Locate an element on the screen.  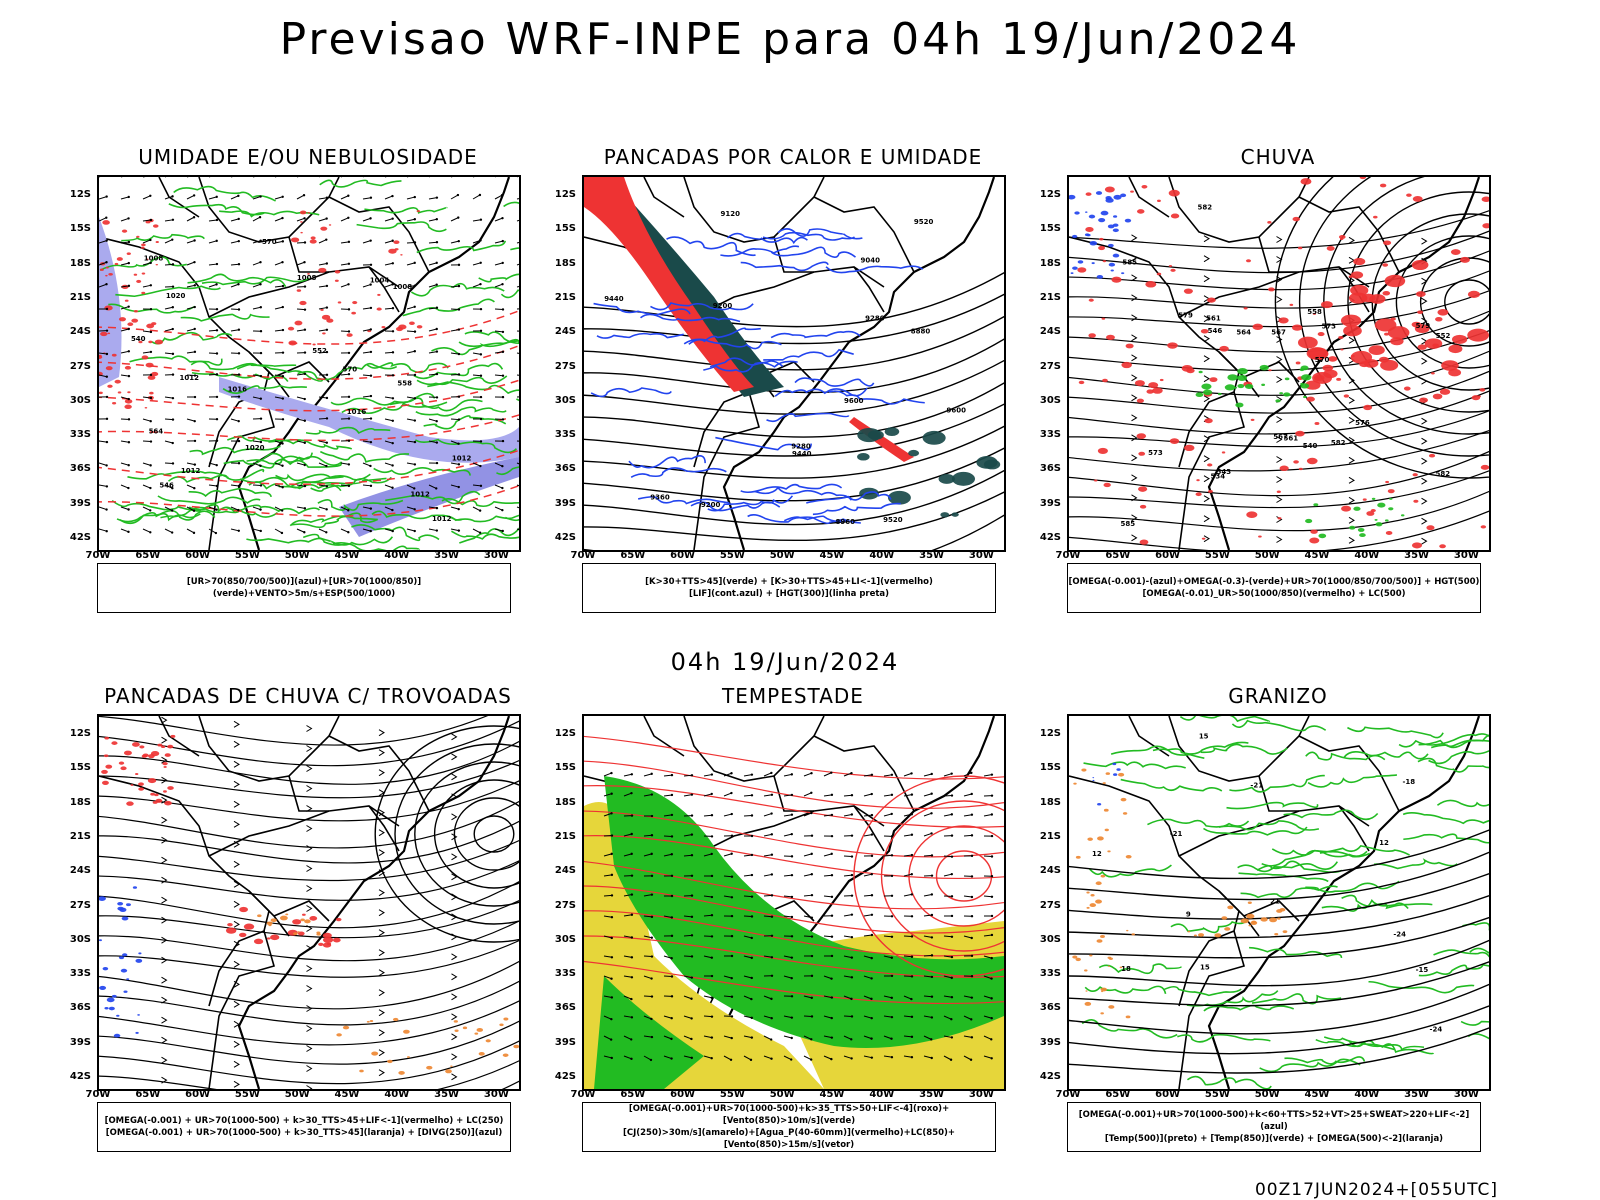
contour-label: 1020 is located at coordinates (255, 448).